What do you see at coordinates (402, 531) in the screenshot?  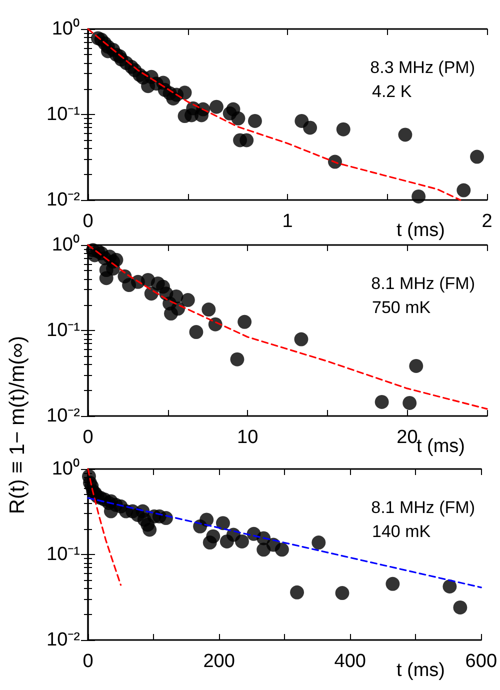 I see `annotation: 140 mK` at bounding box center [402, 531].